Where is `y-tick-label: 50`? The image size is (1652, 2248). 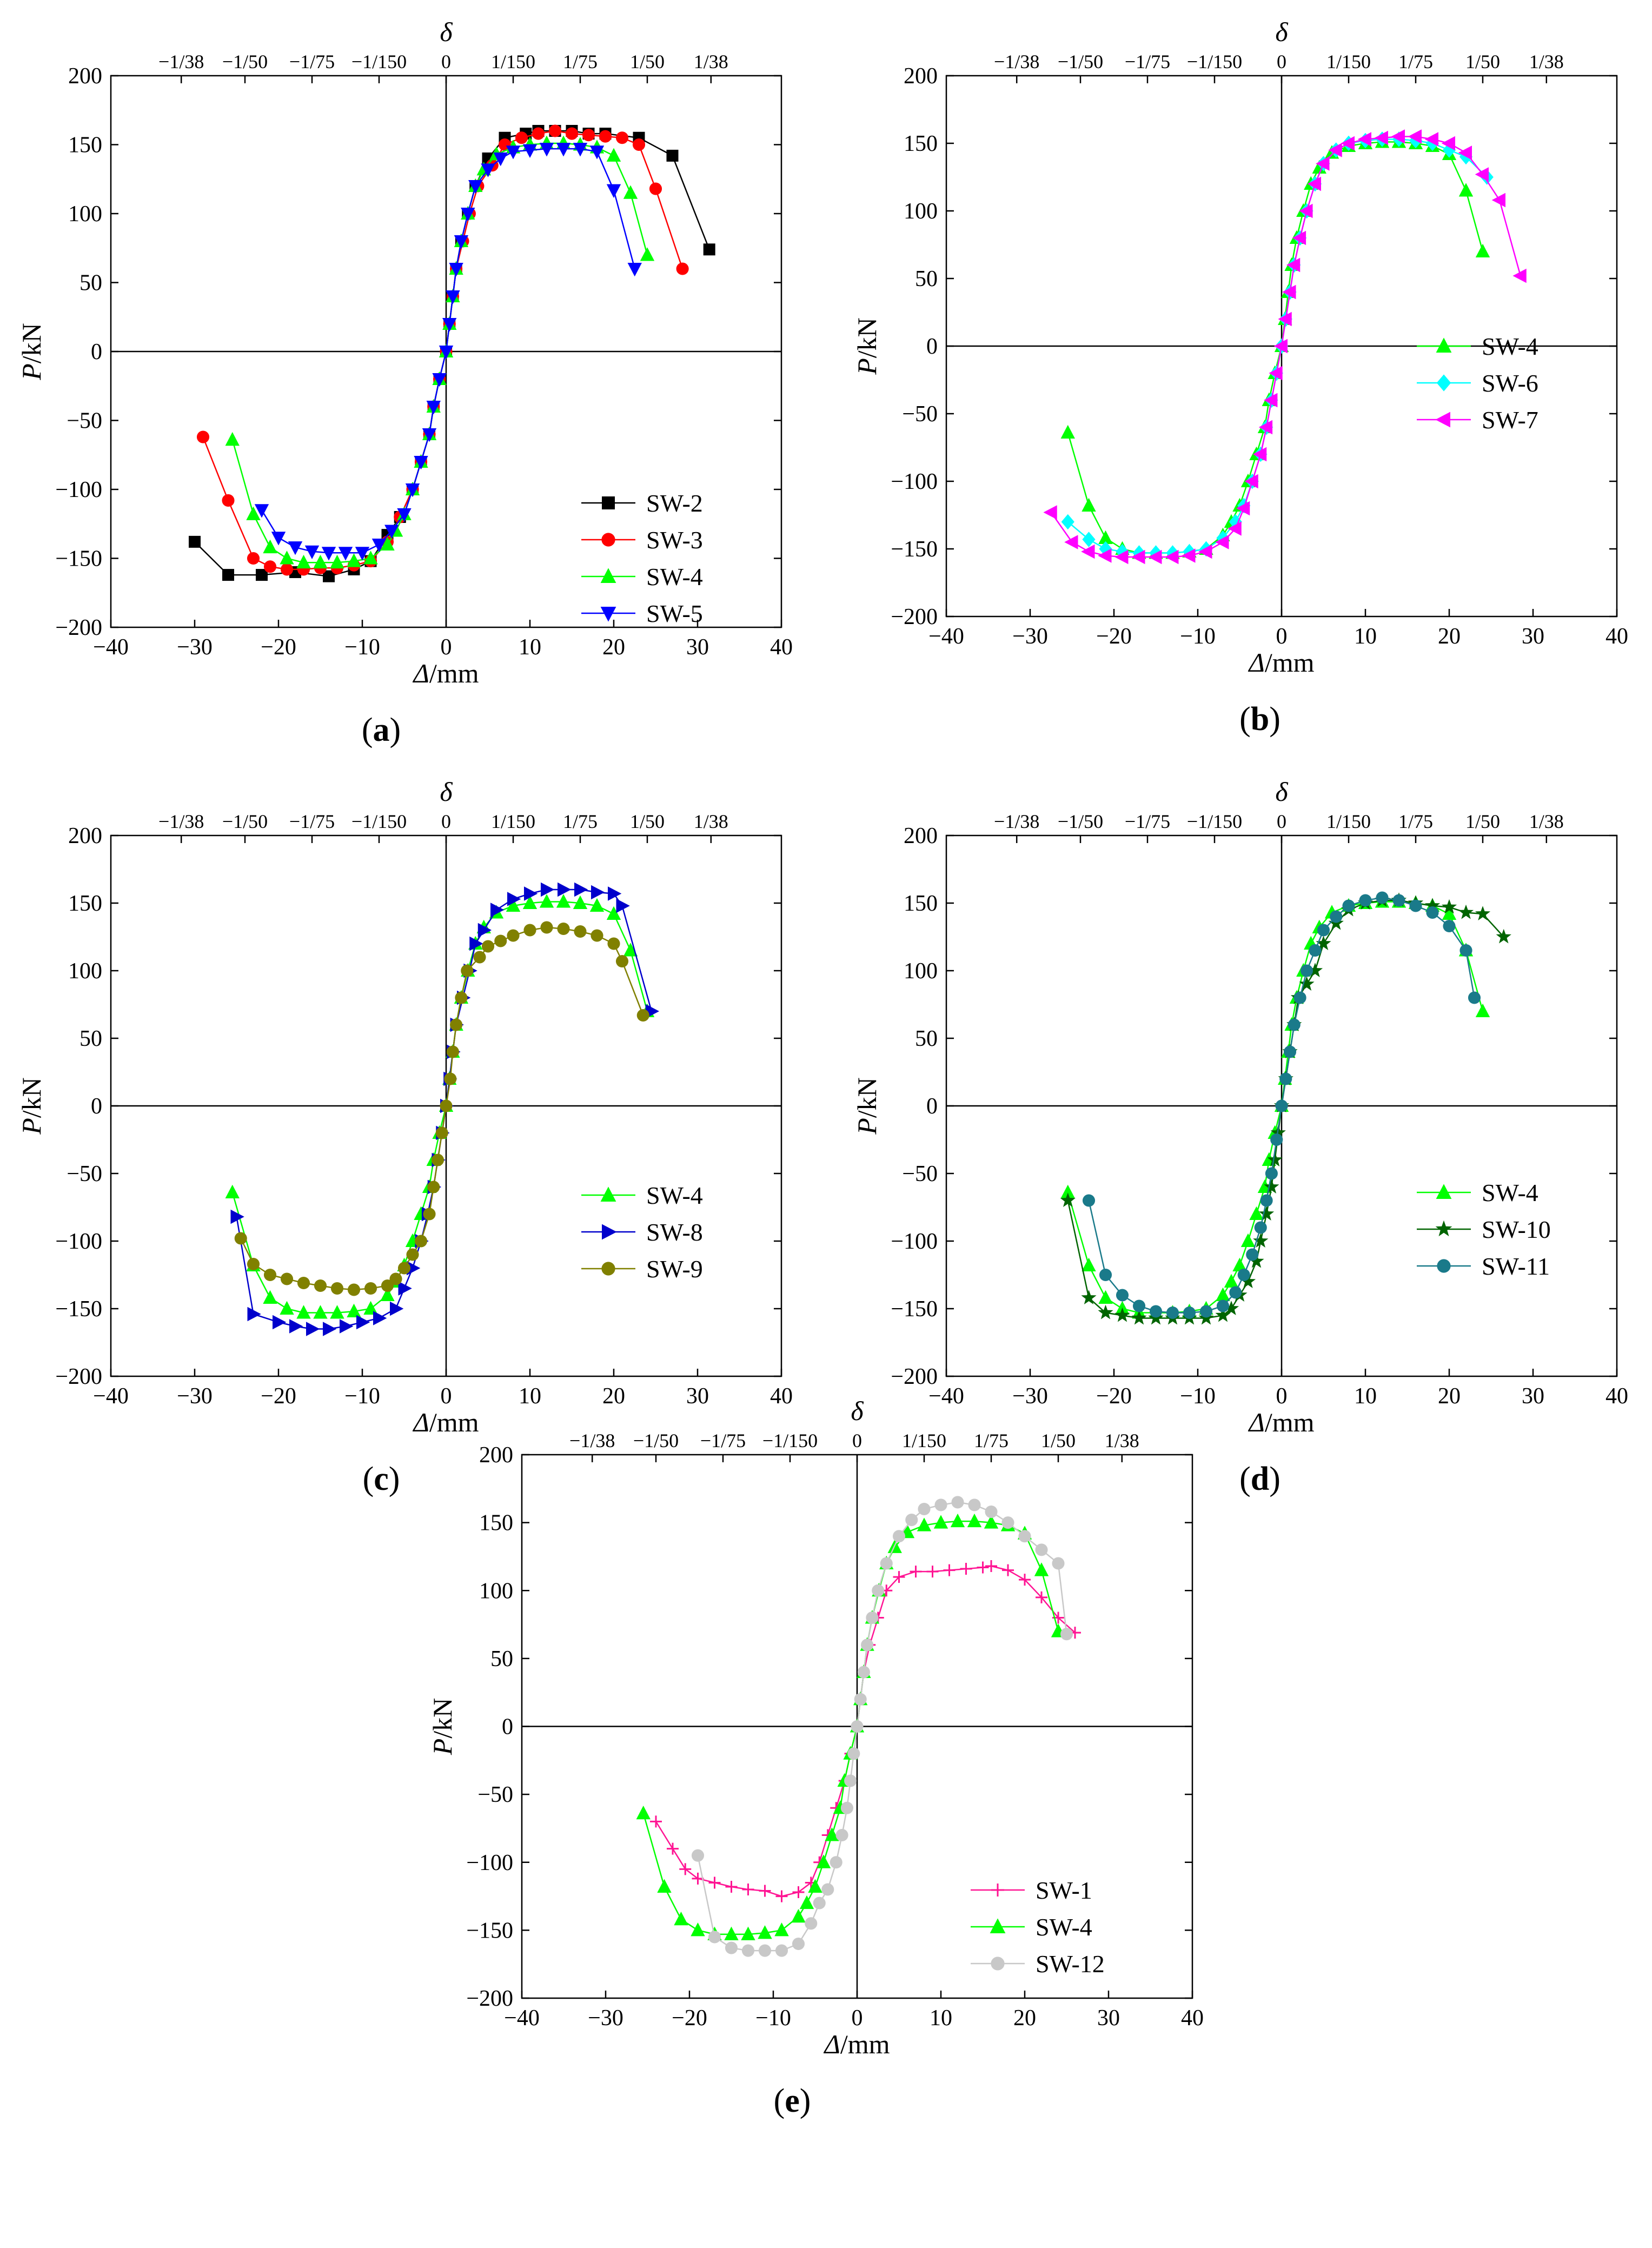 y-tick-label: 50 is located at coordinates (90, 284).